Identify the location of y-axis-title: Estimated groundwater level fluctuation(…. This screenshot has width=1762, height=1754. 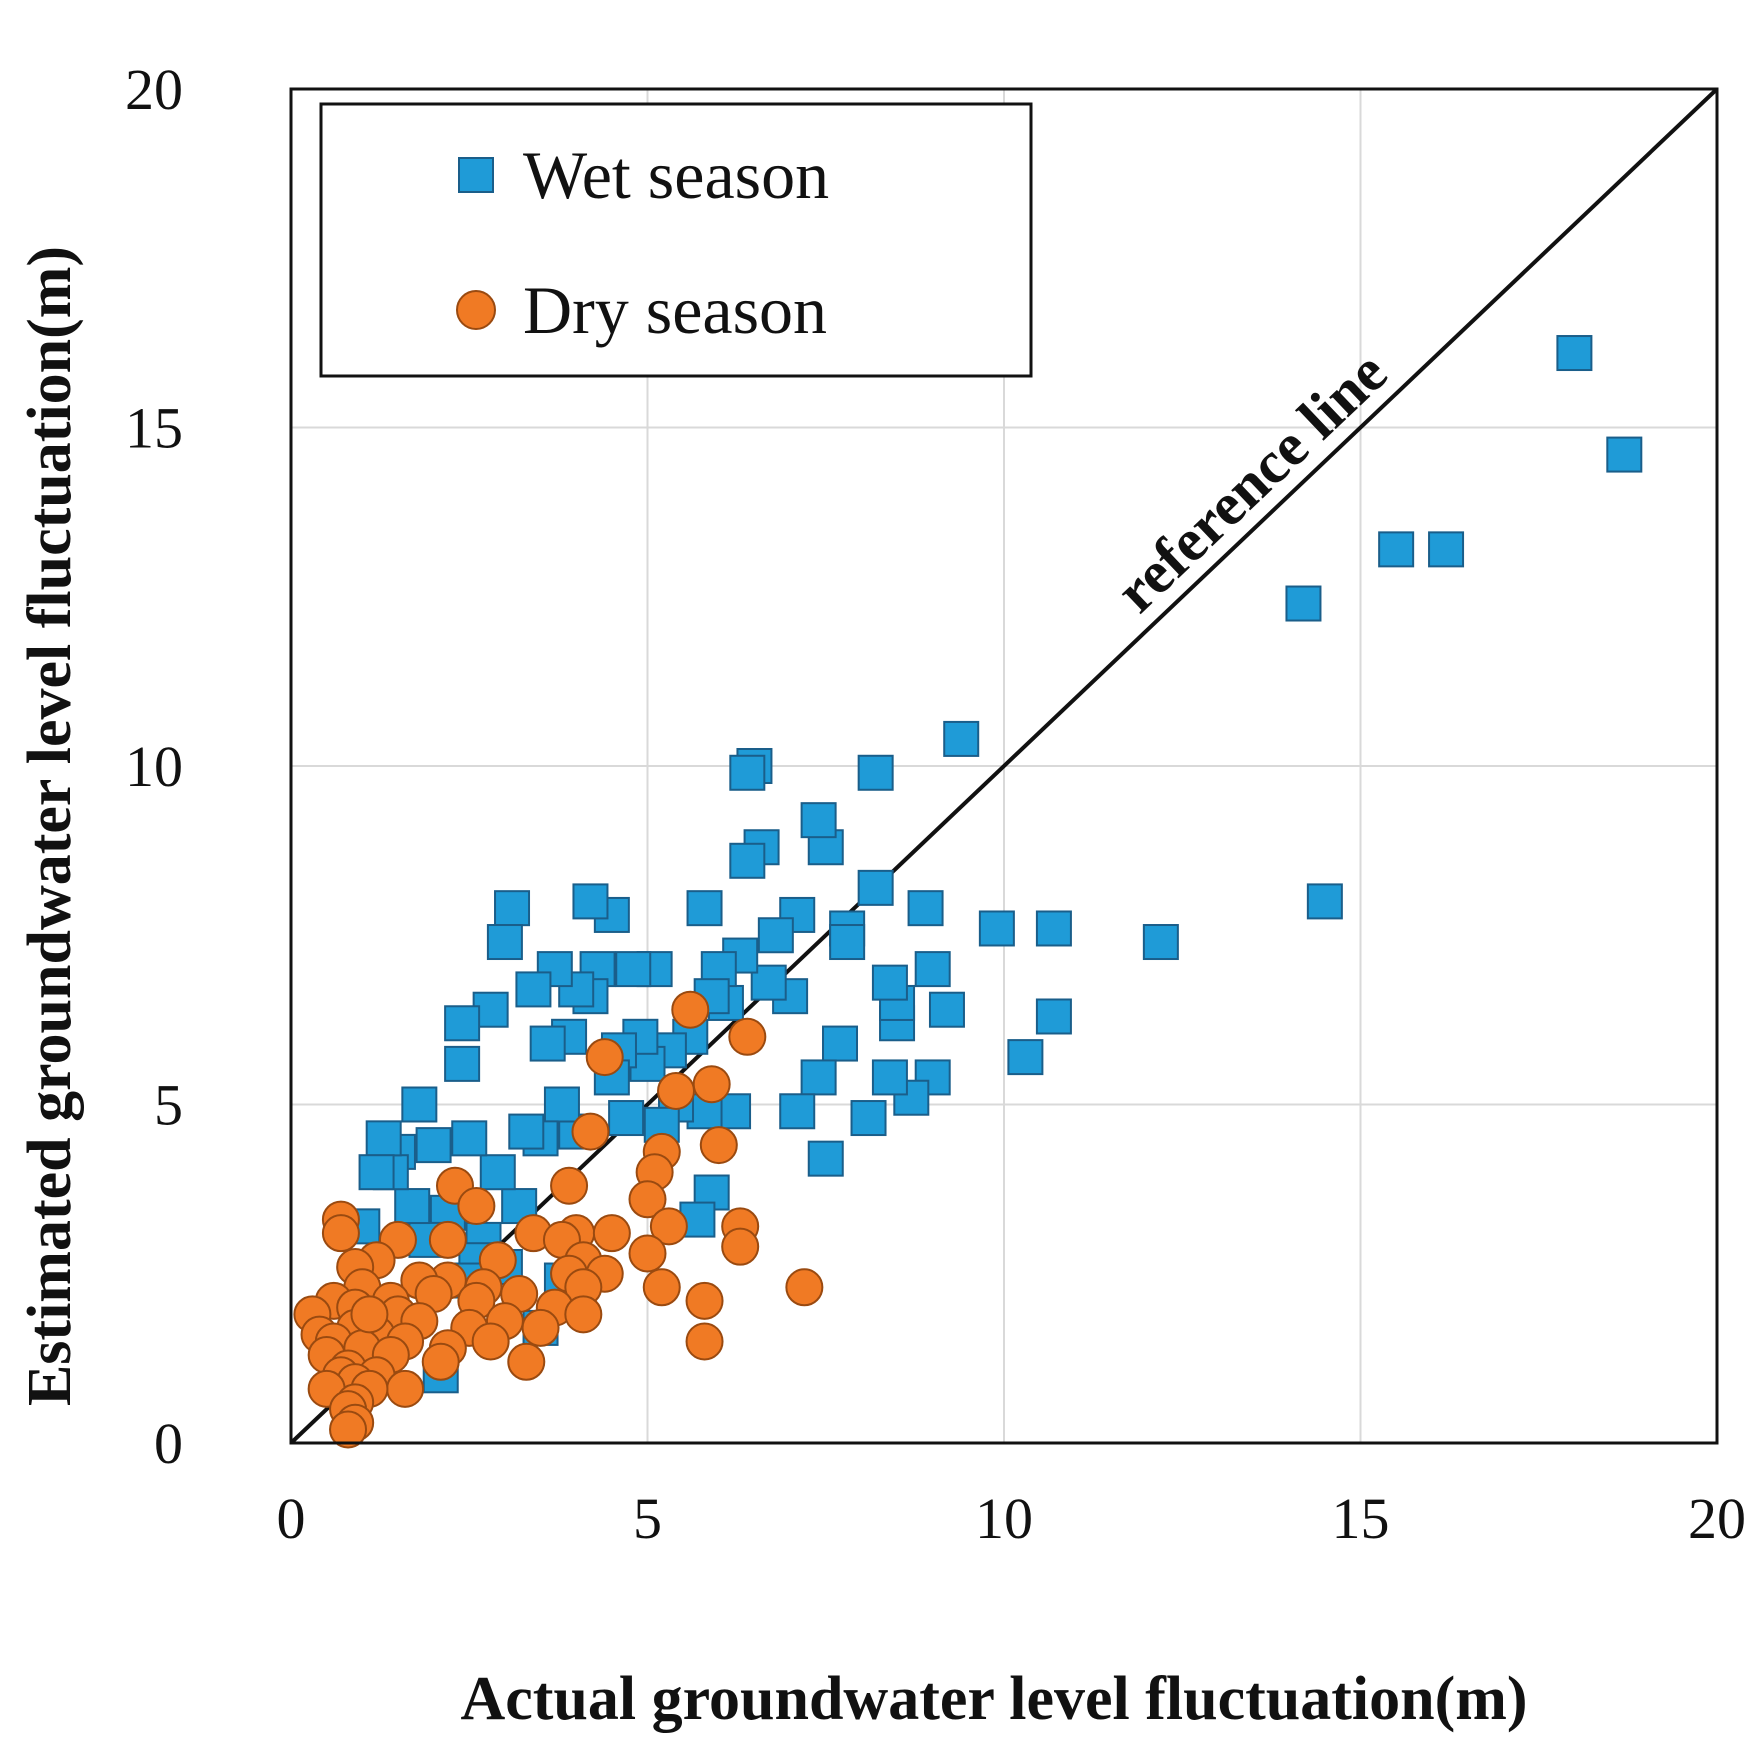
(50, 826).